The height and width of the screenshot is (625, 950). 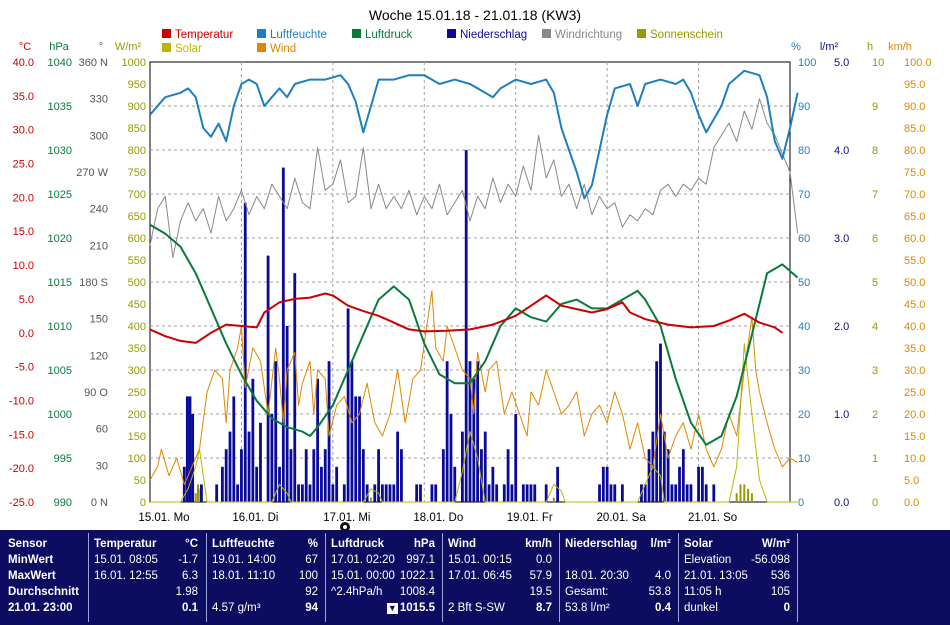 I want to click on axis-unit-label: %, so click(x=796, y=47).